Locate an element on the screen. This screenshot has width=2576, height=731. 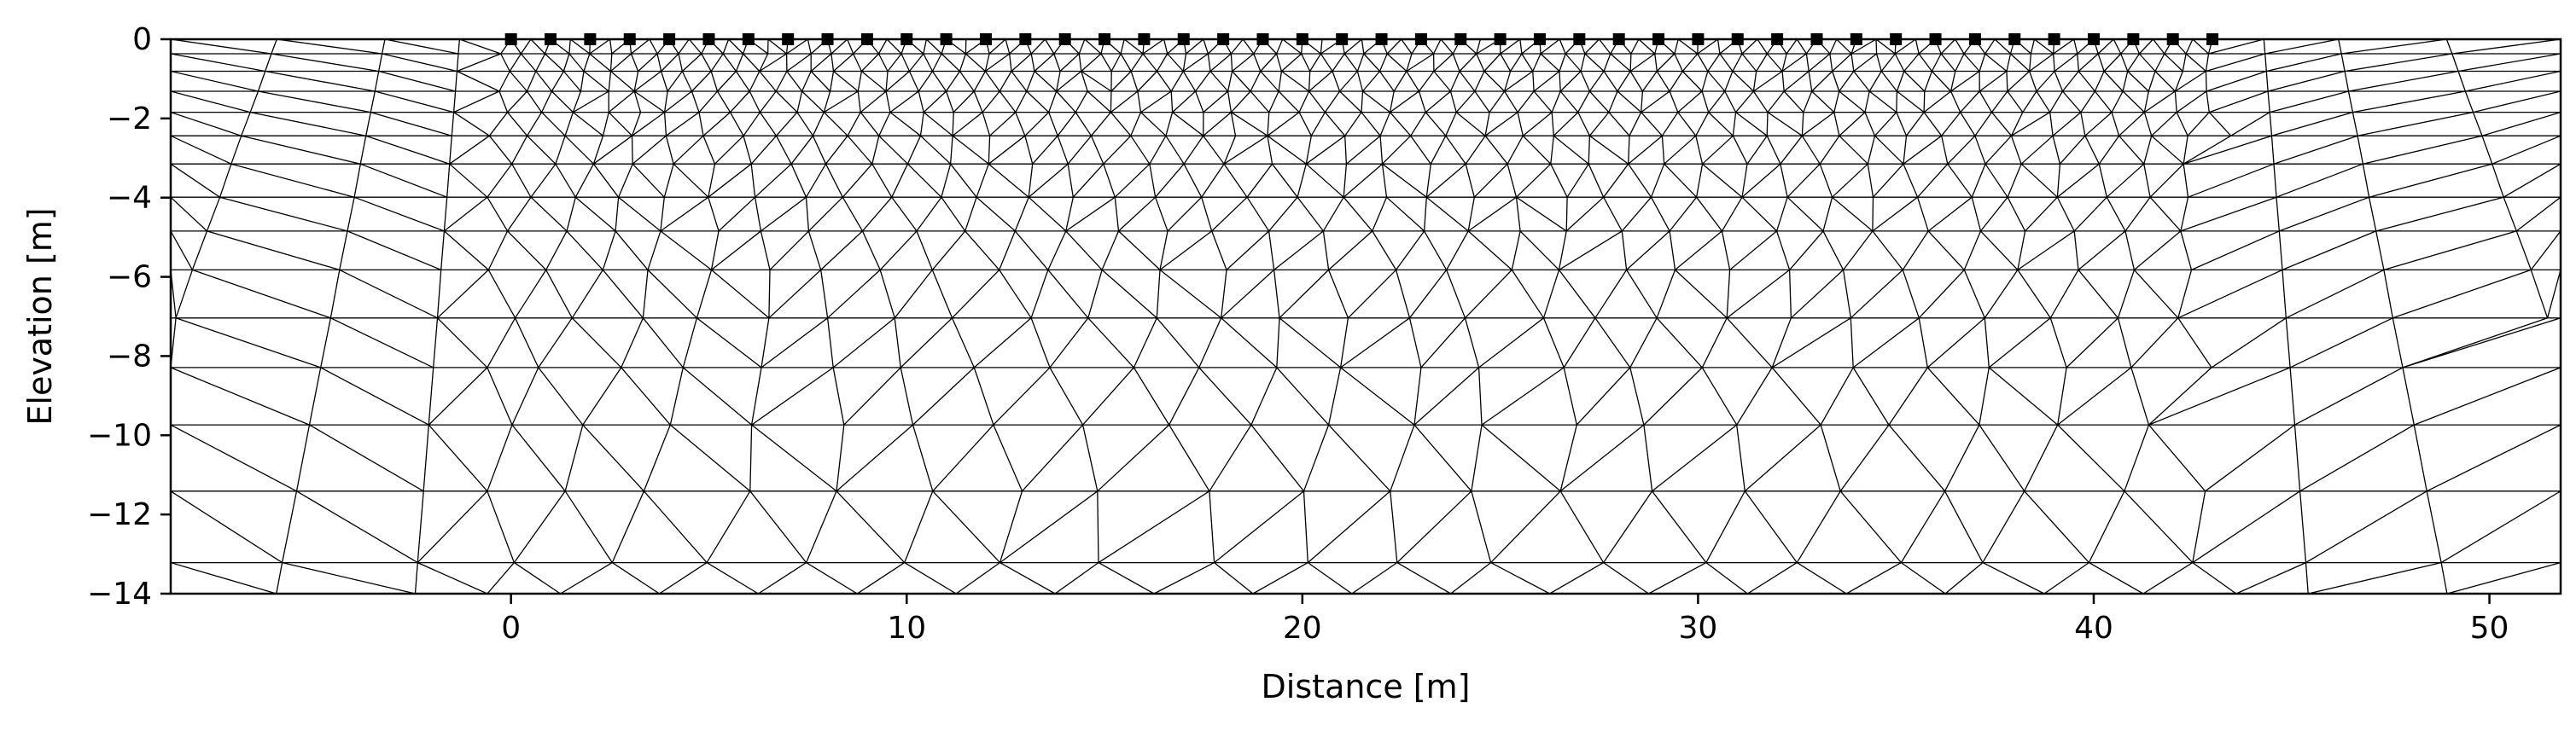
y-tick-label: −8 is located at coordinates (129, 356).